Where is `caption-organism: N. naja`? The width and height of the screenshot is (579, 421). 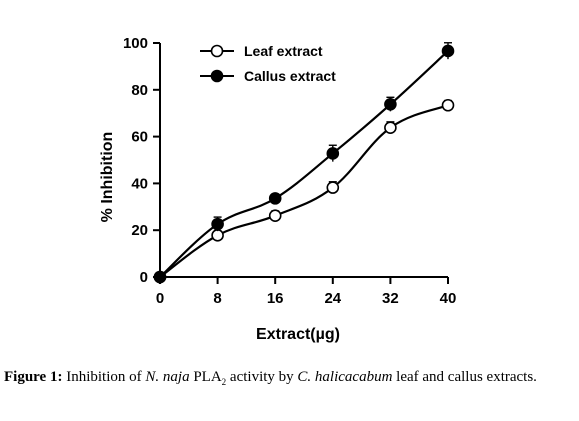 caption-organism: N. naja is located at coordinates (167, 377).